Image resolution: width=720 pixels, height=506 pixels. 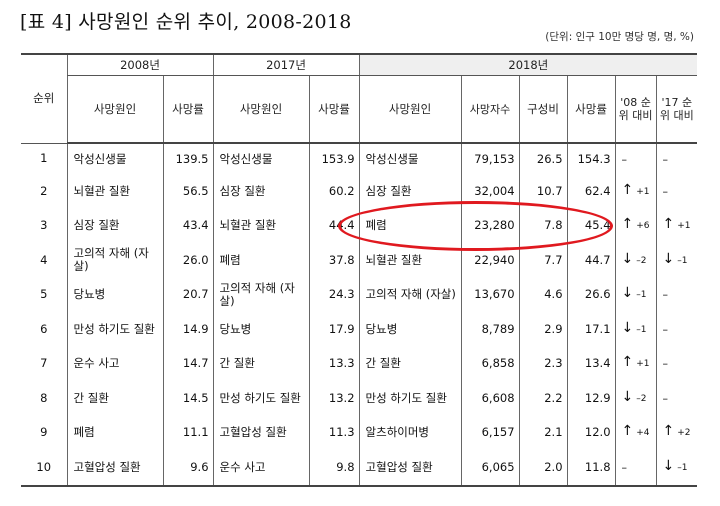 What do you see at coordinates (44, 190) in the screenshot?
I see `rank-cell: 2` at bounding box center [44, 190].